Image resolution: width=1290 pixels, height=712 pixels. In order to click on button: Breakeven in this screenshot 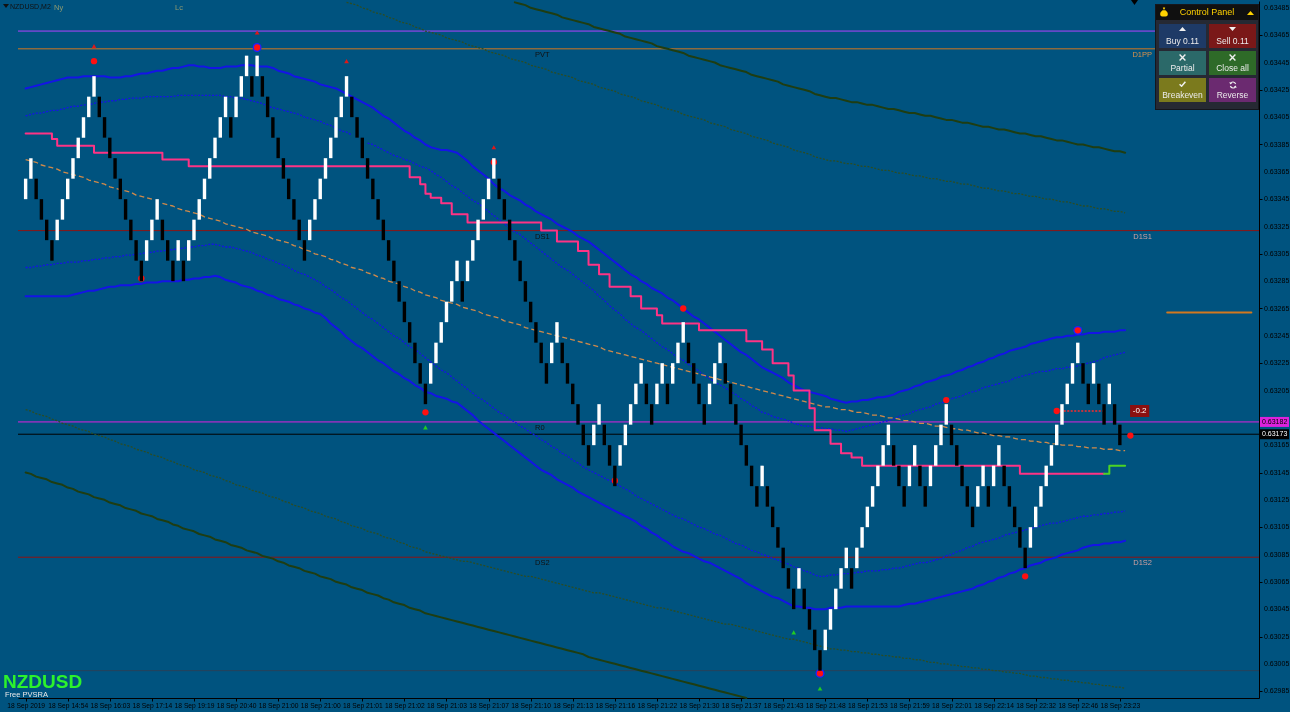, I will do `click(1182, 90)`.